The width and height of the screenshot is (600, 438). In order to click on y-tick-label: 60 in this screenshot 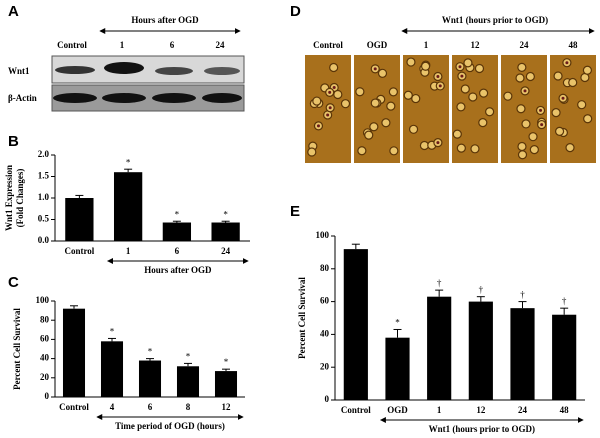, I will do `click(325, 301)`.